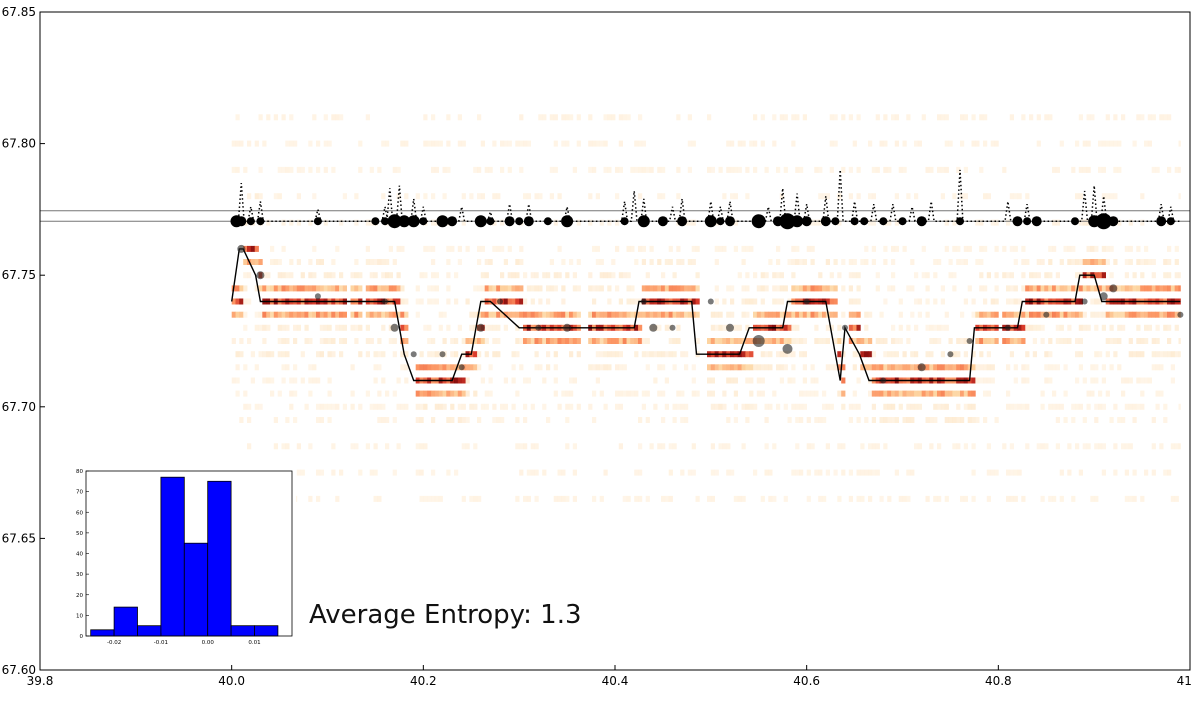 Image resolution: width=1192 pixels, height=703 pixels. Describe the element at coordinates (921, 221) in the screenshot. I see `scatter-point-black` at that location.